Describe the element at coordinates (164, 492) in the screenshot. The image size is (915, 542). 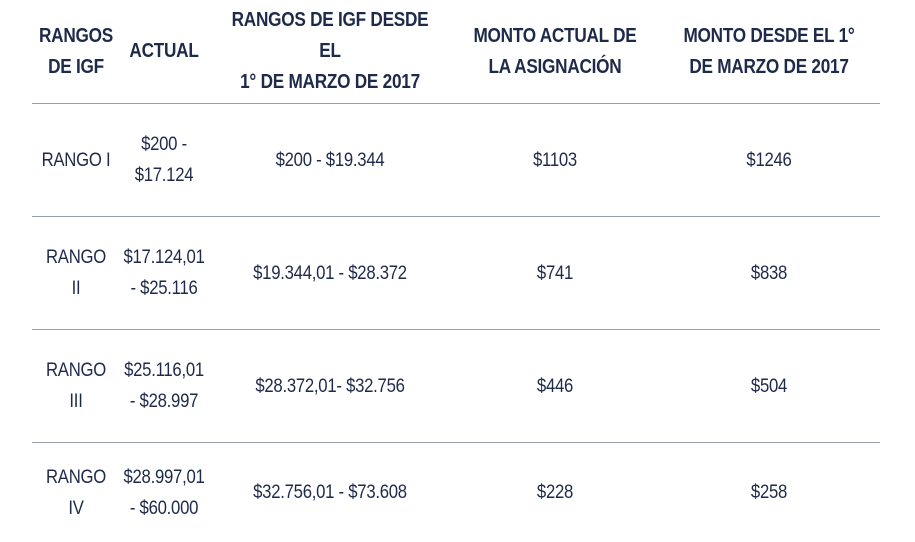
I see `cell-actual: $28.997,01 - $60.000` at that location.